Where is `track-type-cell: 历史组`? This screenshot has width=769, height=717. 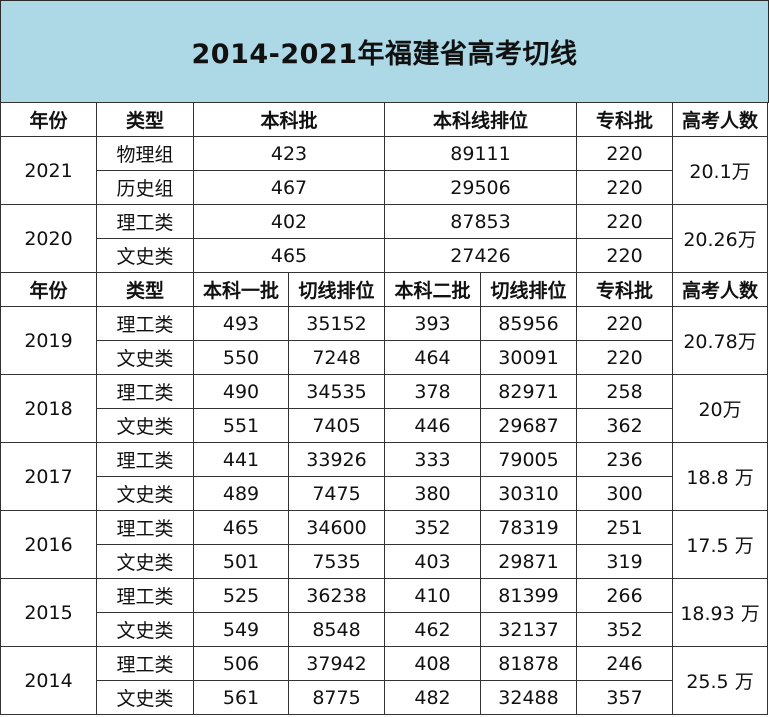 track-type-cell: 历史组 is located at coordinates (145, 187).